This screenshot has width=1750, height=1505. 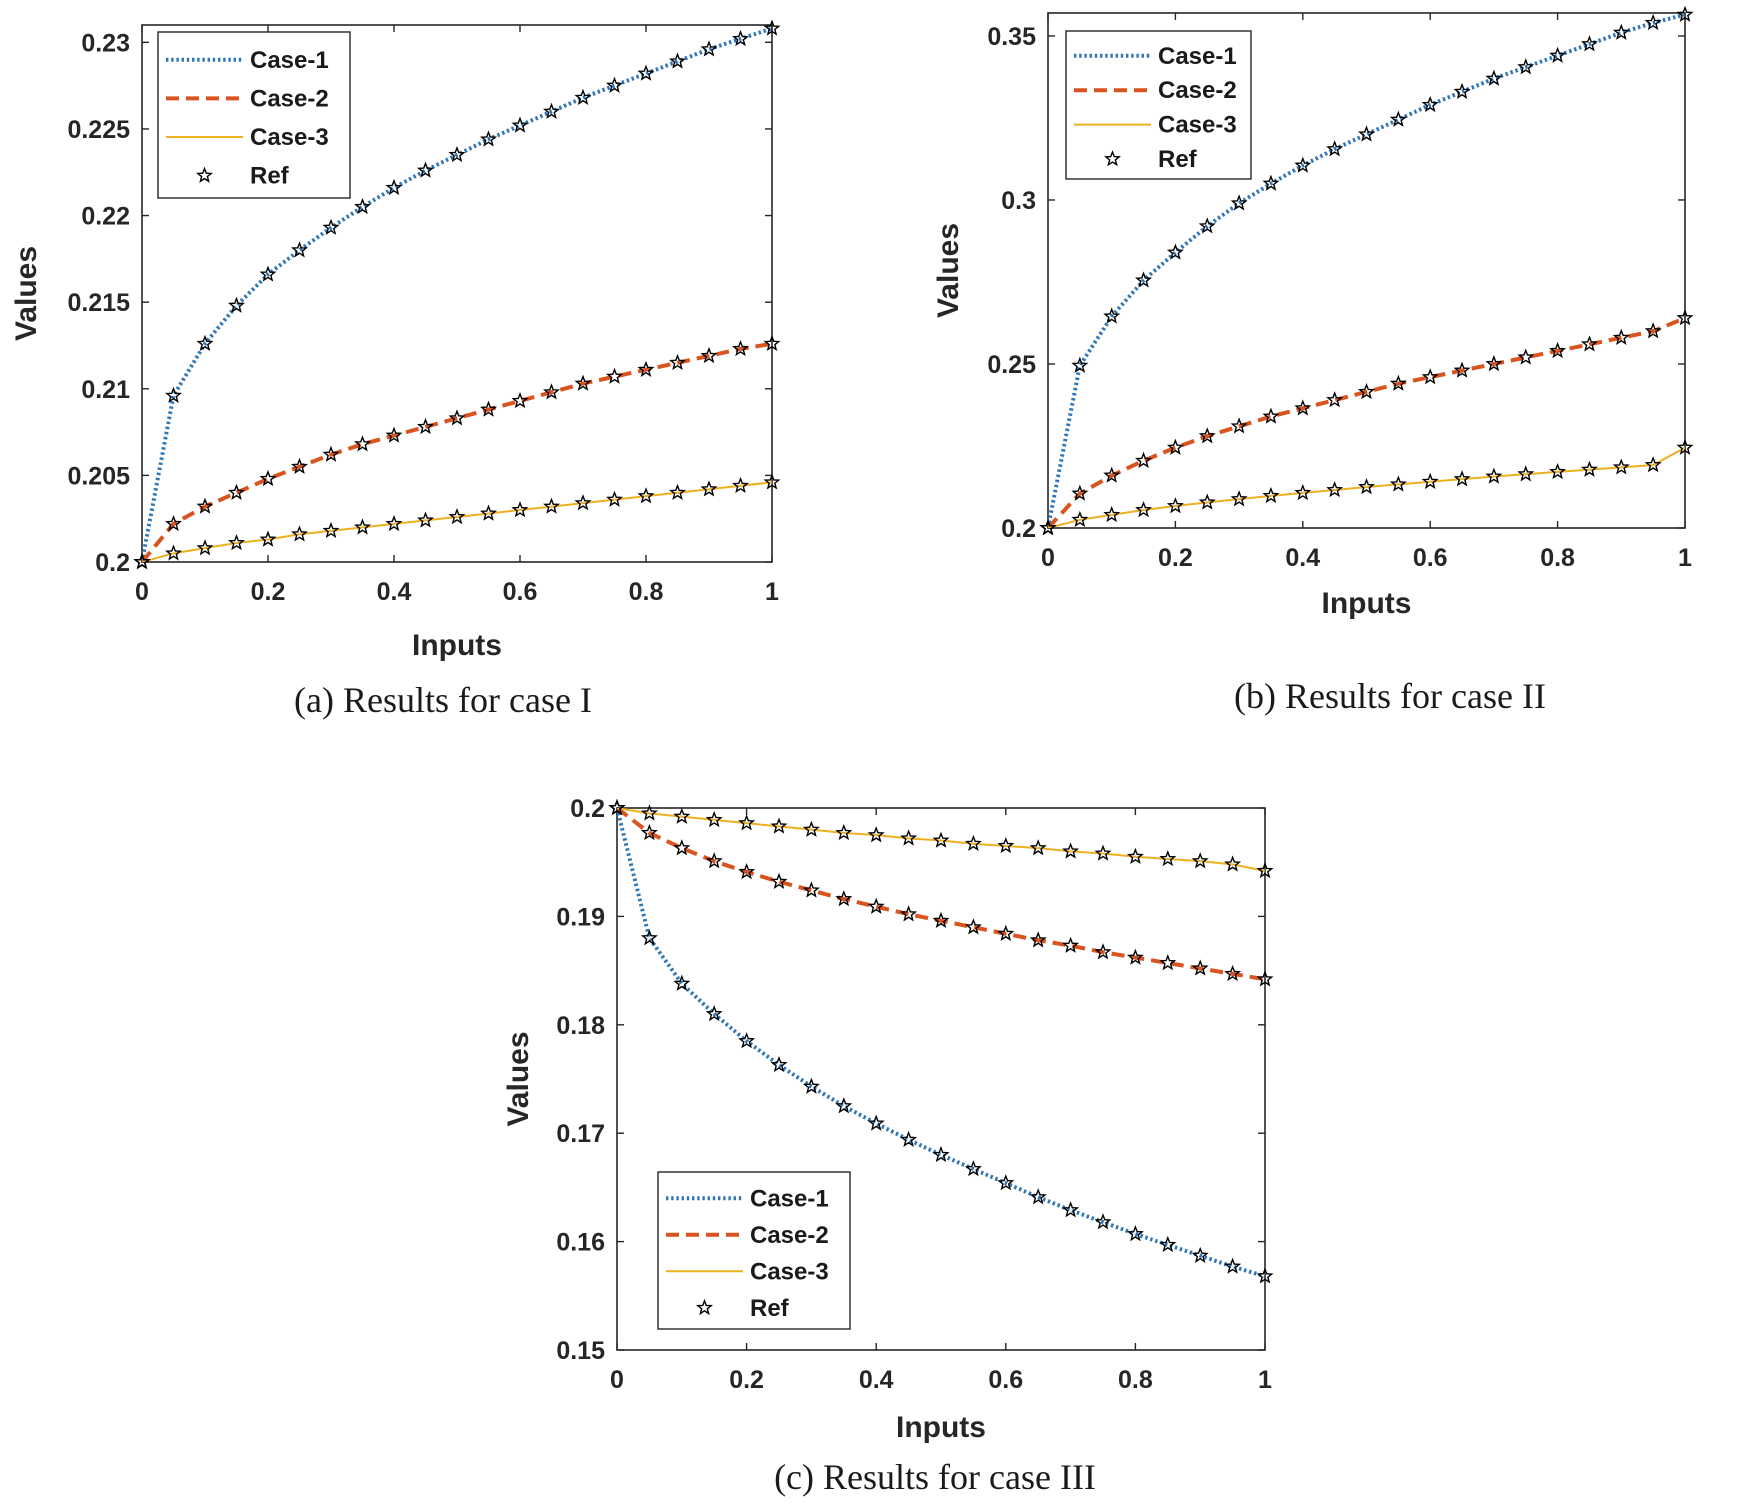 What do you see at coordinates (587, 809) in the screenshot?
I see `y-tick-label: 0.2` at bounding box center [587, 809].